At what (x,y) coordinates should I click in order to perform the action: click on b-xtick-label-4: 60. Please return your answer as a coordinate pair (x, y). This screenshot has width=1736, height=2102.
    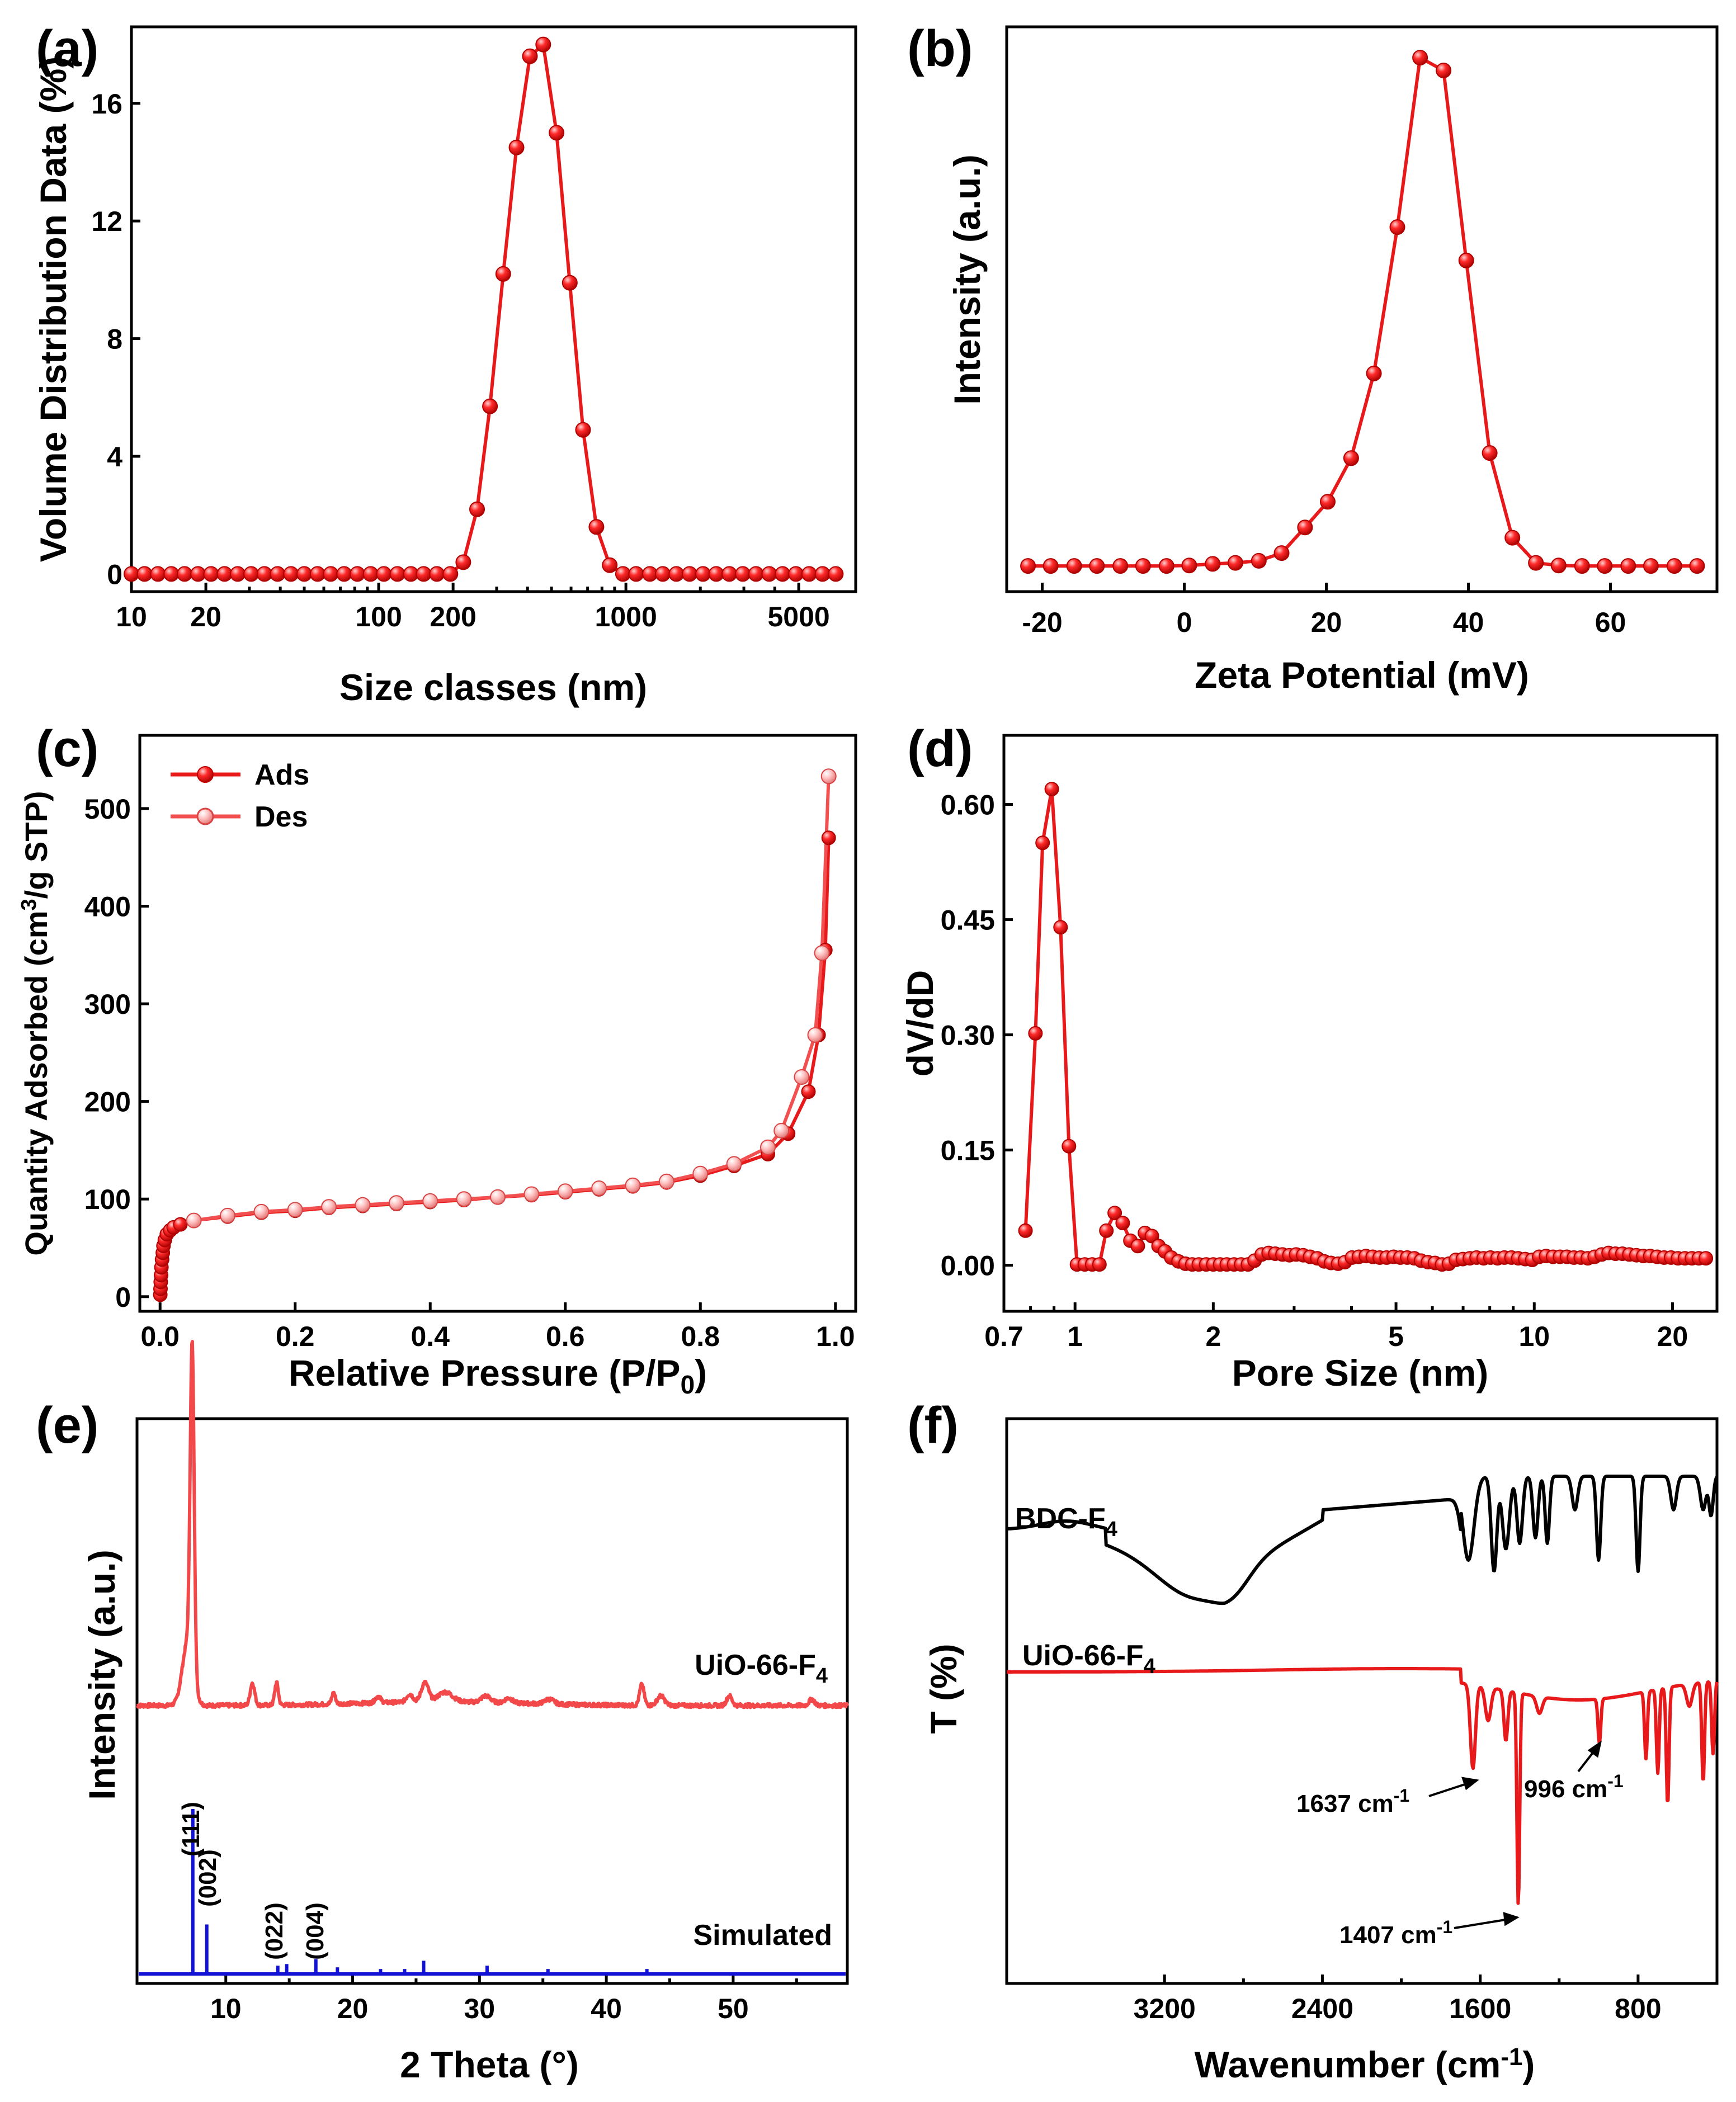
    Looking at the image, I should click on (1610, 623).